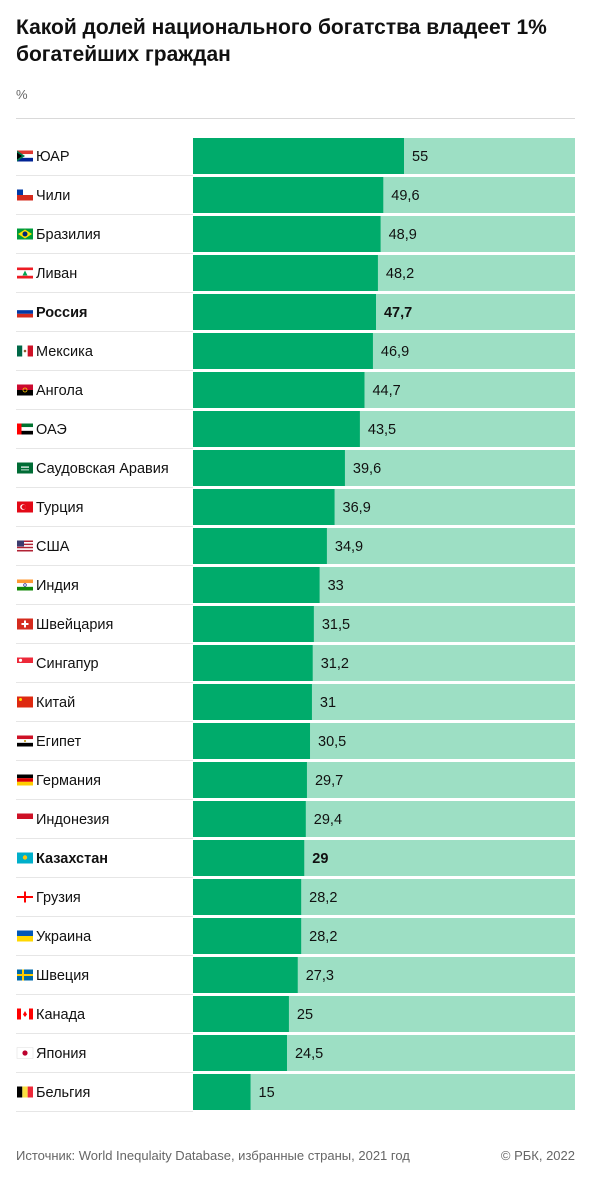 The height and width of the screenshot is (1180, 590). Describe the element at coordinates (537, 1155) in the screenshot. I see `copyright: © РБК, 2022` at that location.